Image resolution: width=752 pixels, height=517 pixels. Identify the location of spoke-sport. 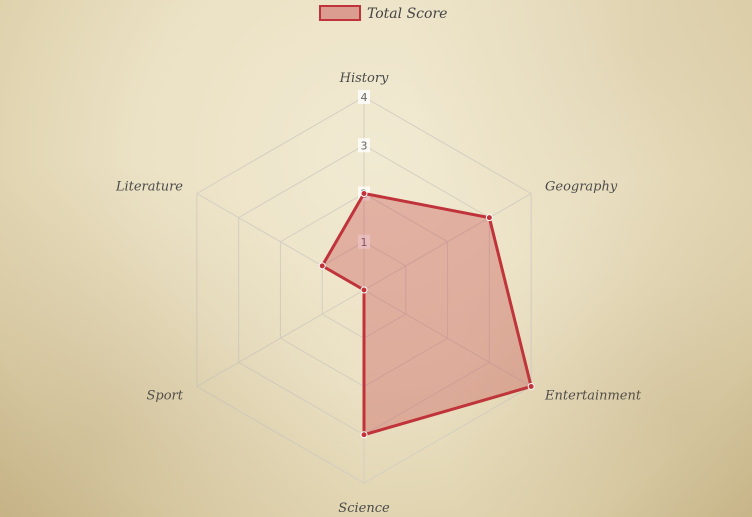
(280, 338).